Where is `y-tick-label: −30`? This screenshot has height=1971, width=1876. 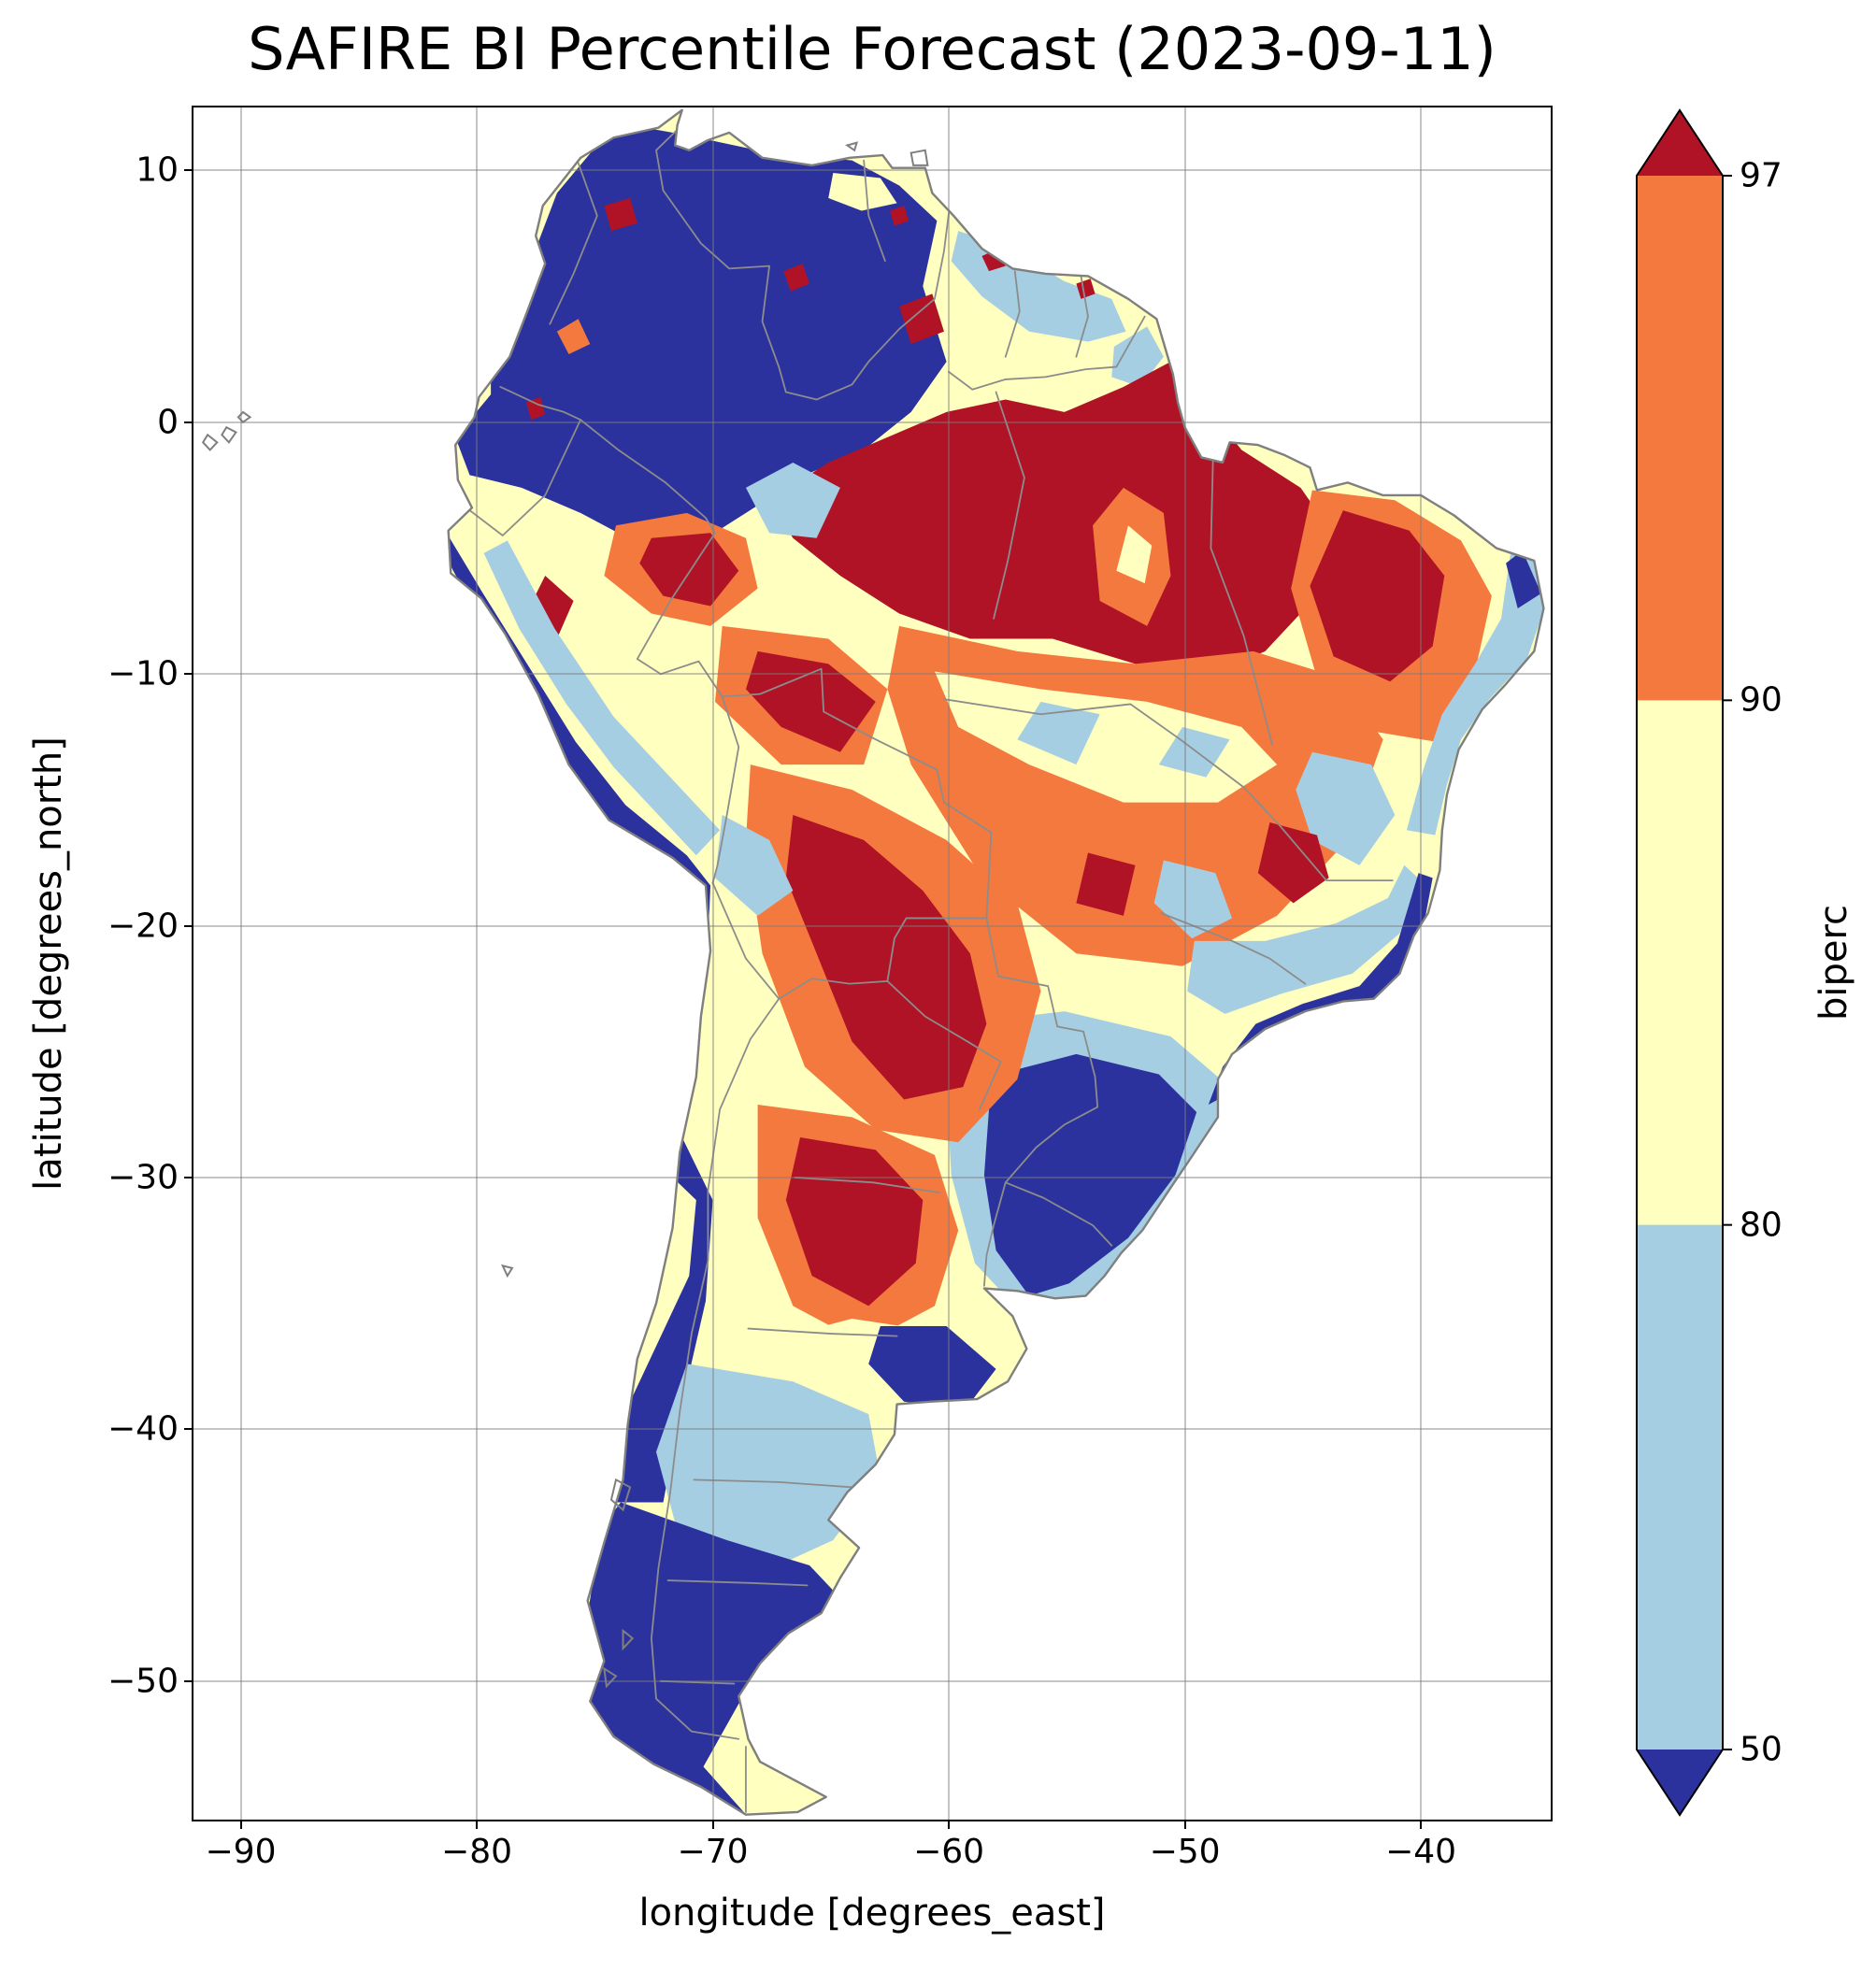
y-tick-label: −30 is located at coordinates (143, 1177).